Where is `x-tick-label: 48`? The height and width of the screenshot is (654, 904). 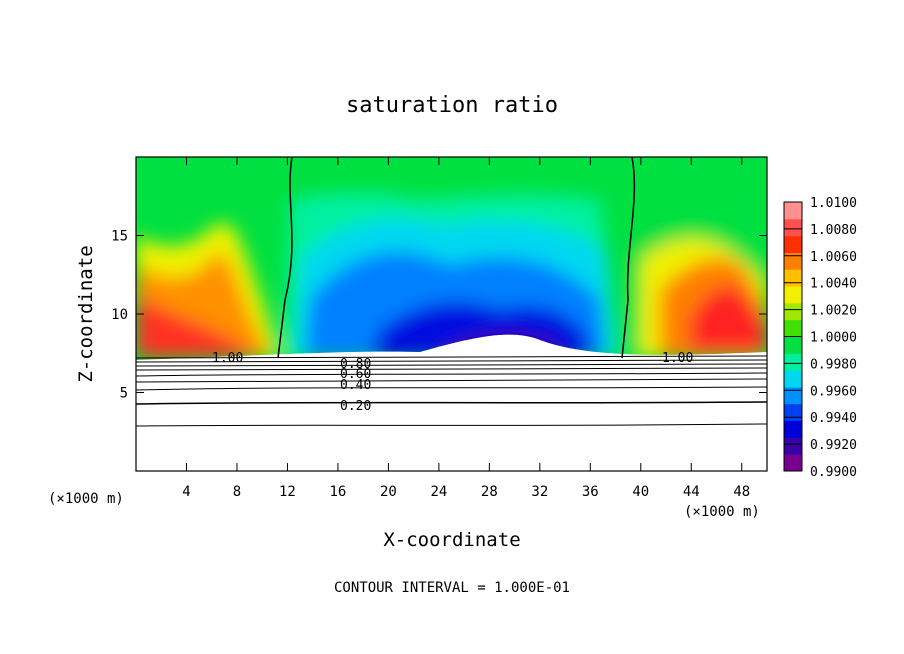 x-tick-label: 48 is located at coordinates (741, 492).